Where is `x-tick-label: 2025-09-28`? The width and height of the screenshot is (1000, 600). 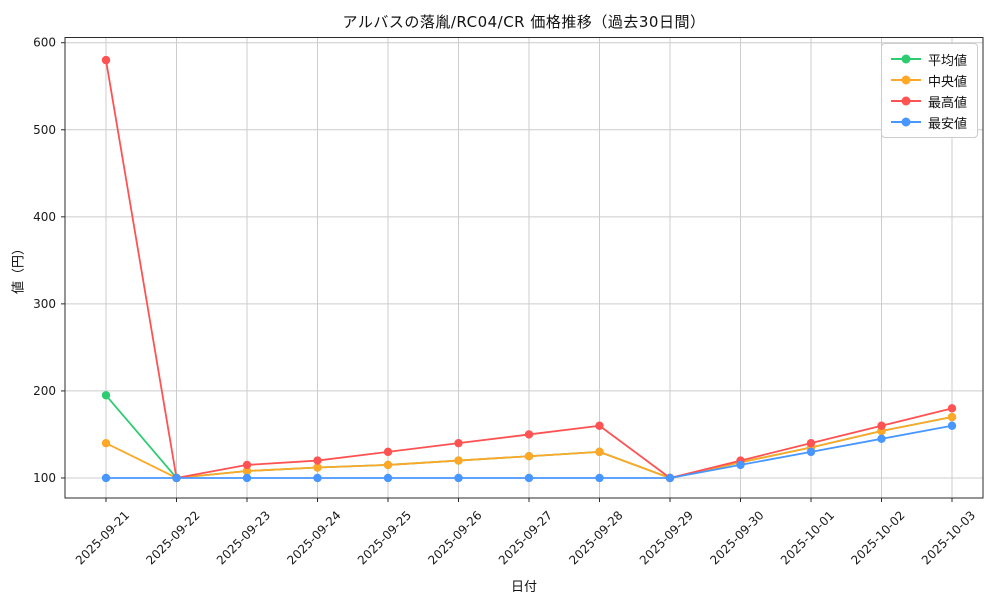 x-tick-label: 2025-09-28 is located at coordinates (595, 537).